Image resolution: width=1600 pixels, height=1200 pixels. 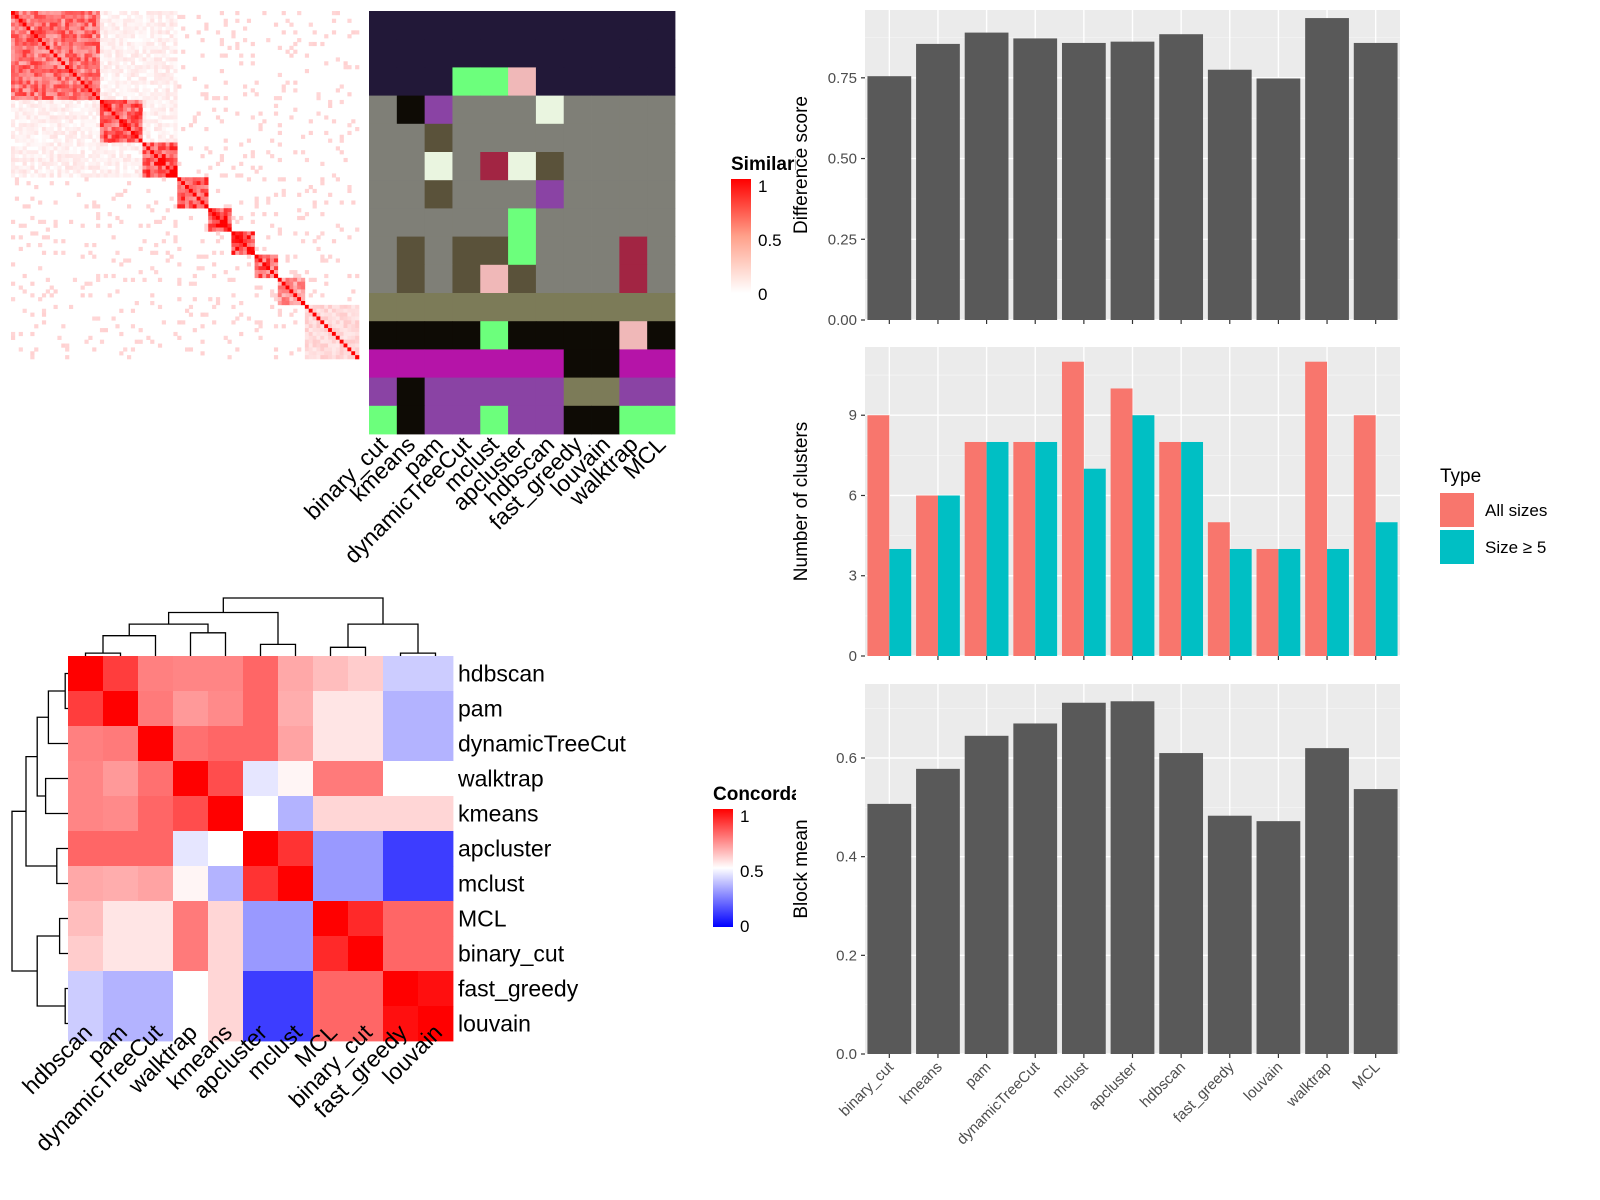 I want to click on type-legend-label-size-5: Size ≥ 5, so click(x=1515, y=547).